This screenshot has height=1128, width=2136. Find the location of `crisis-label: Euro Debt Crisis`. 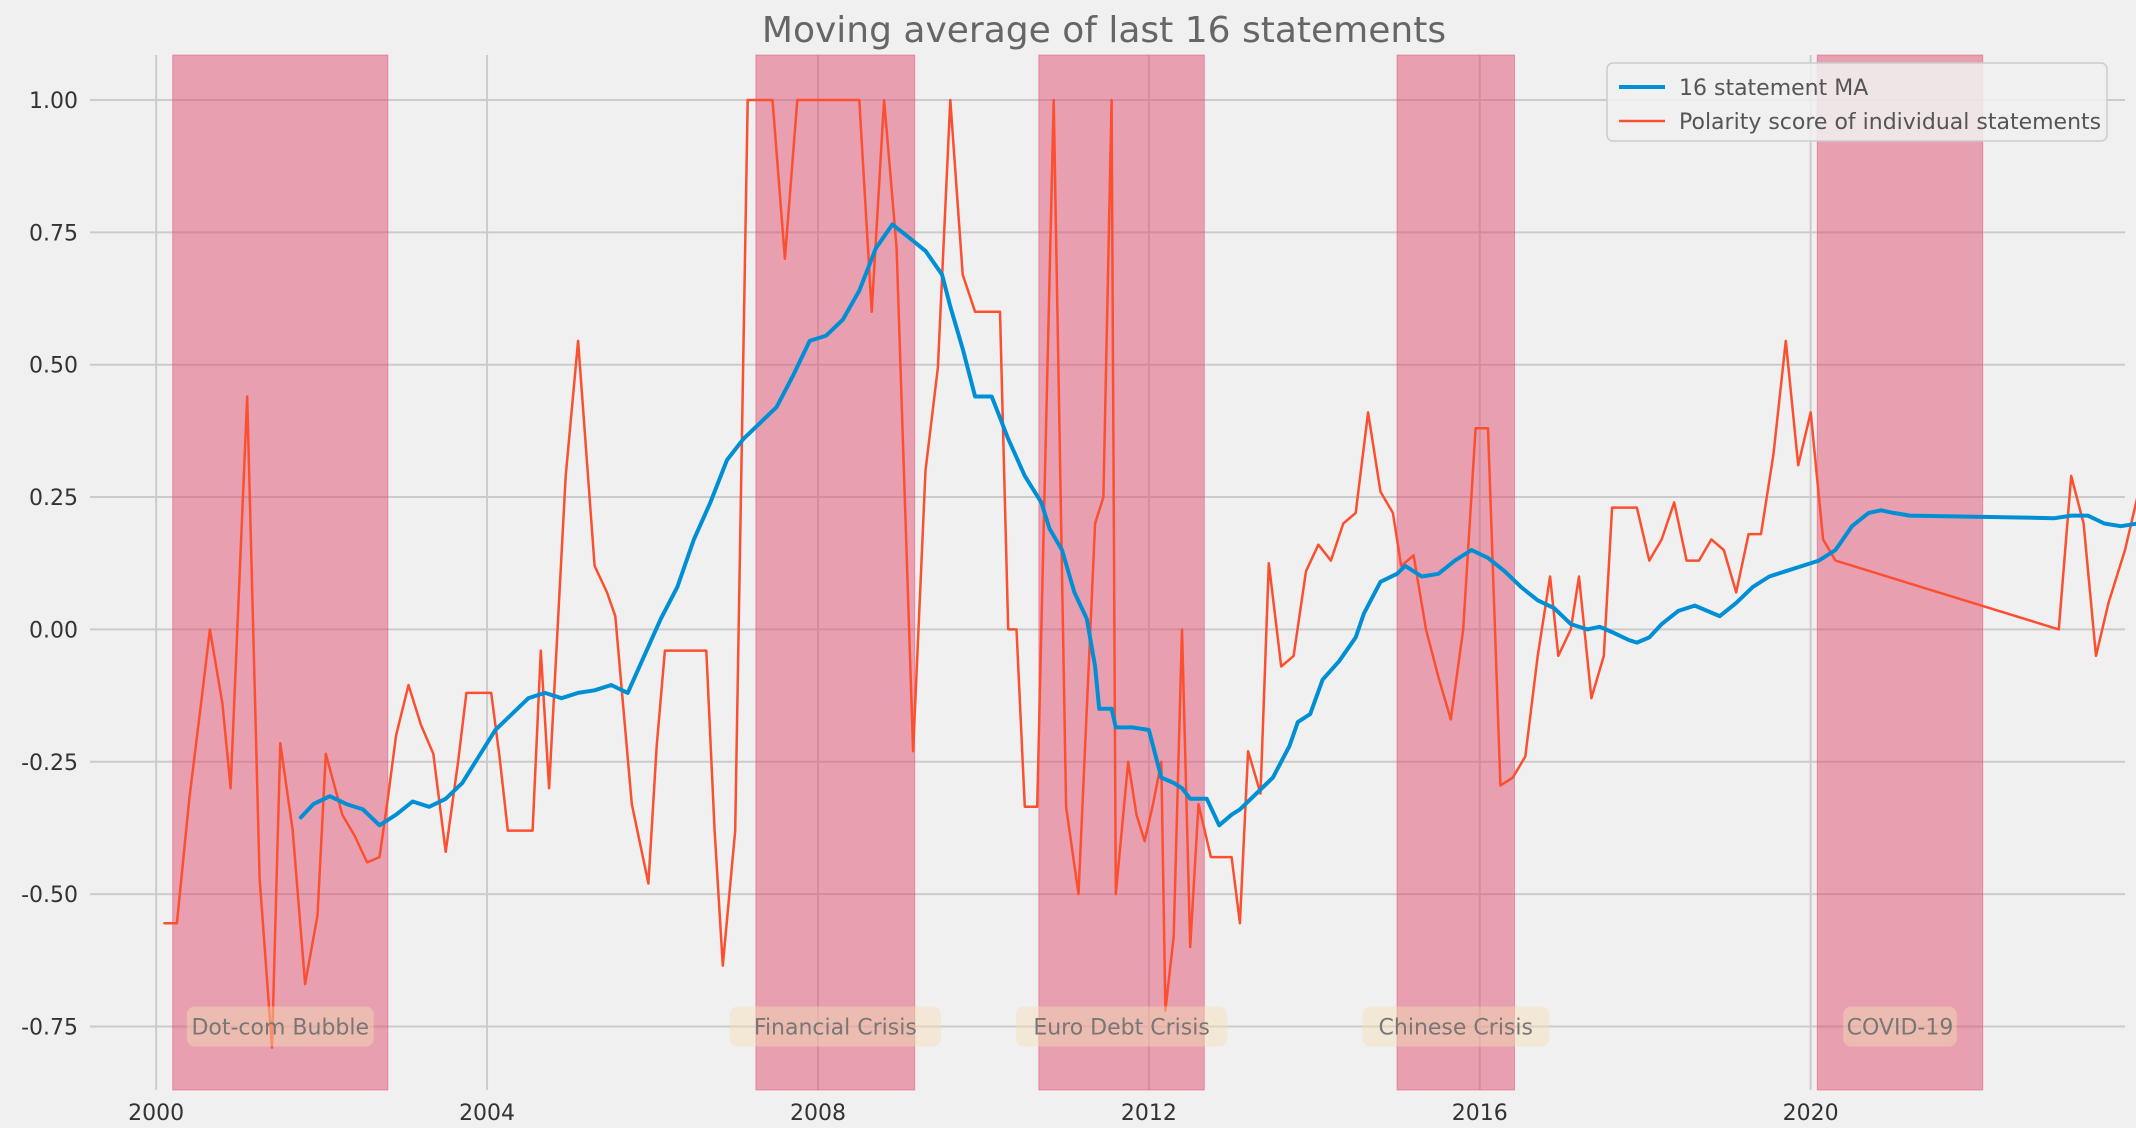

crisis-label: Euro Debt Crisis is located at coordinates (1121, 1027).